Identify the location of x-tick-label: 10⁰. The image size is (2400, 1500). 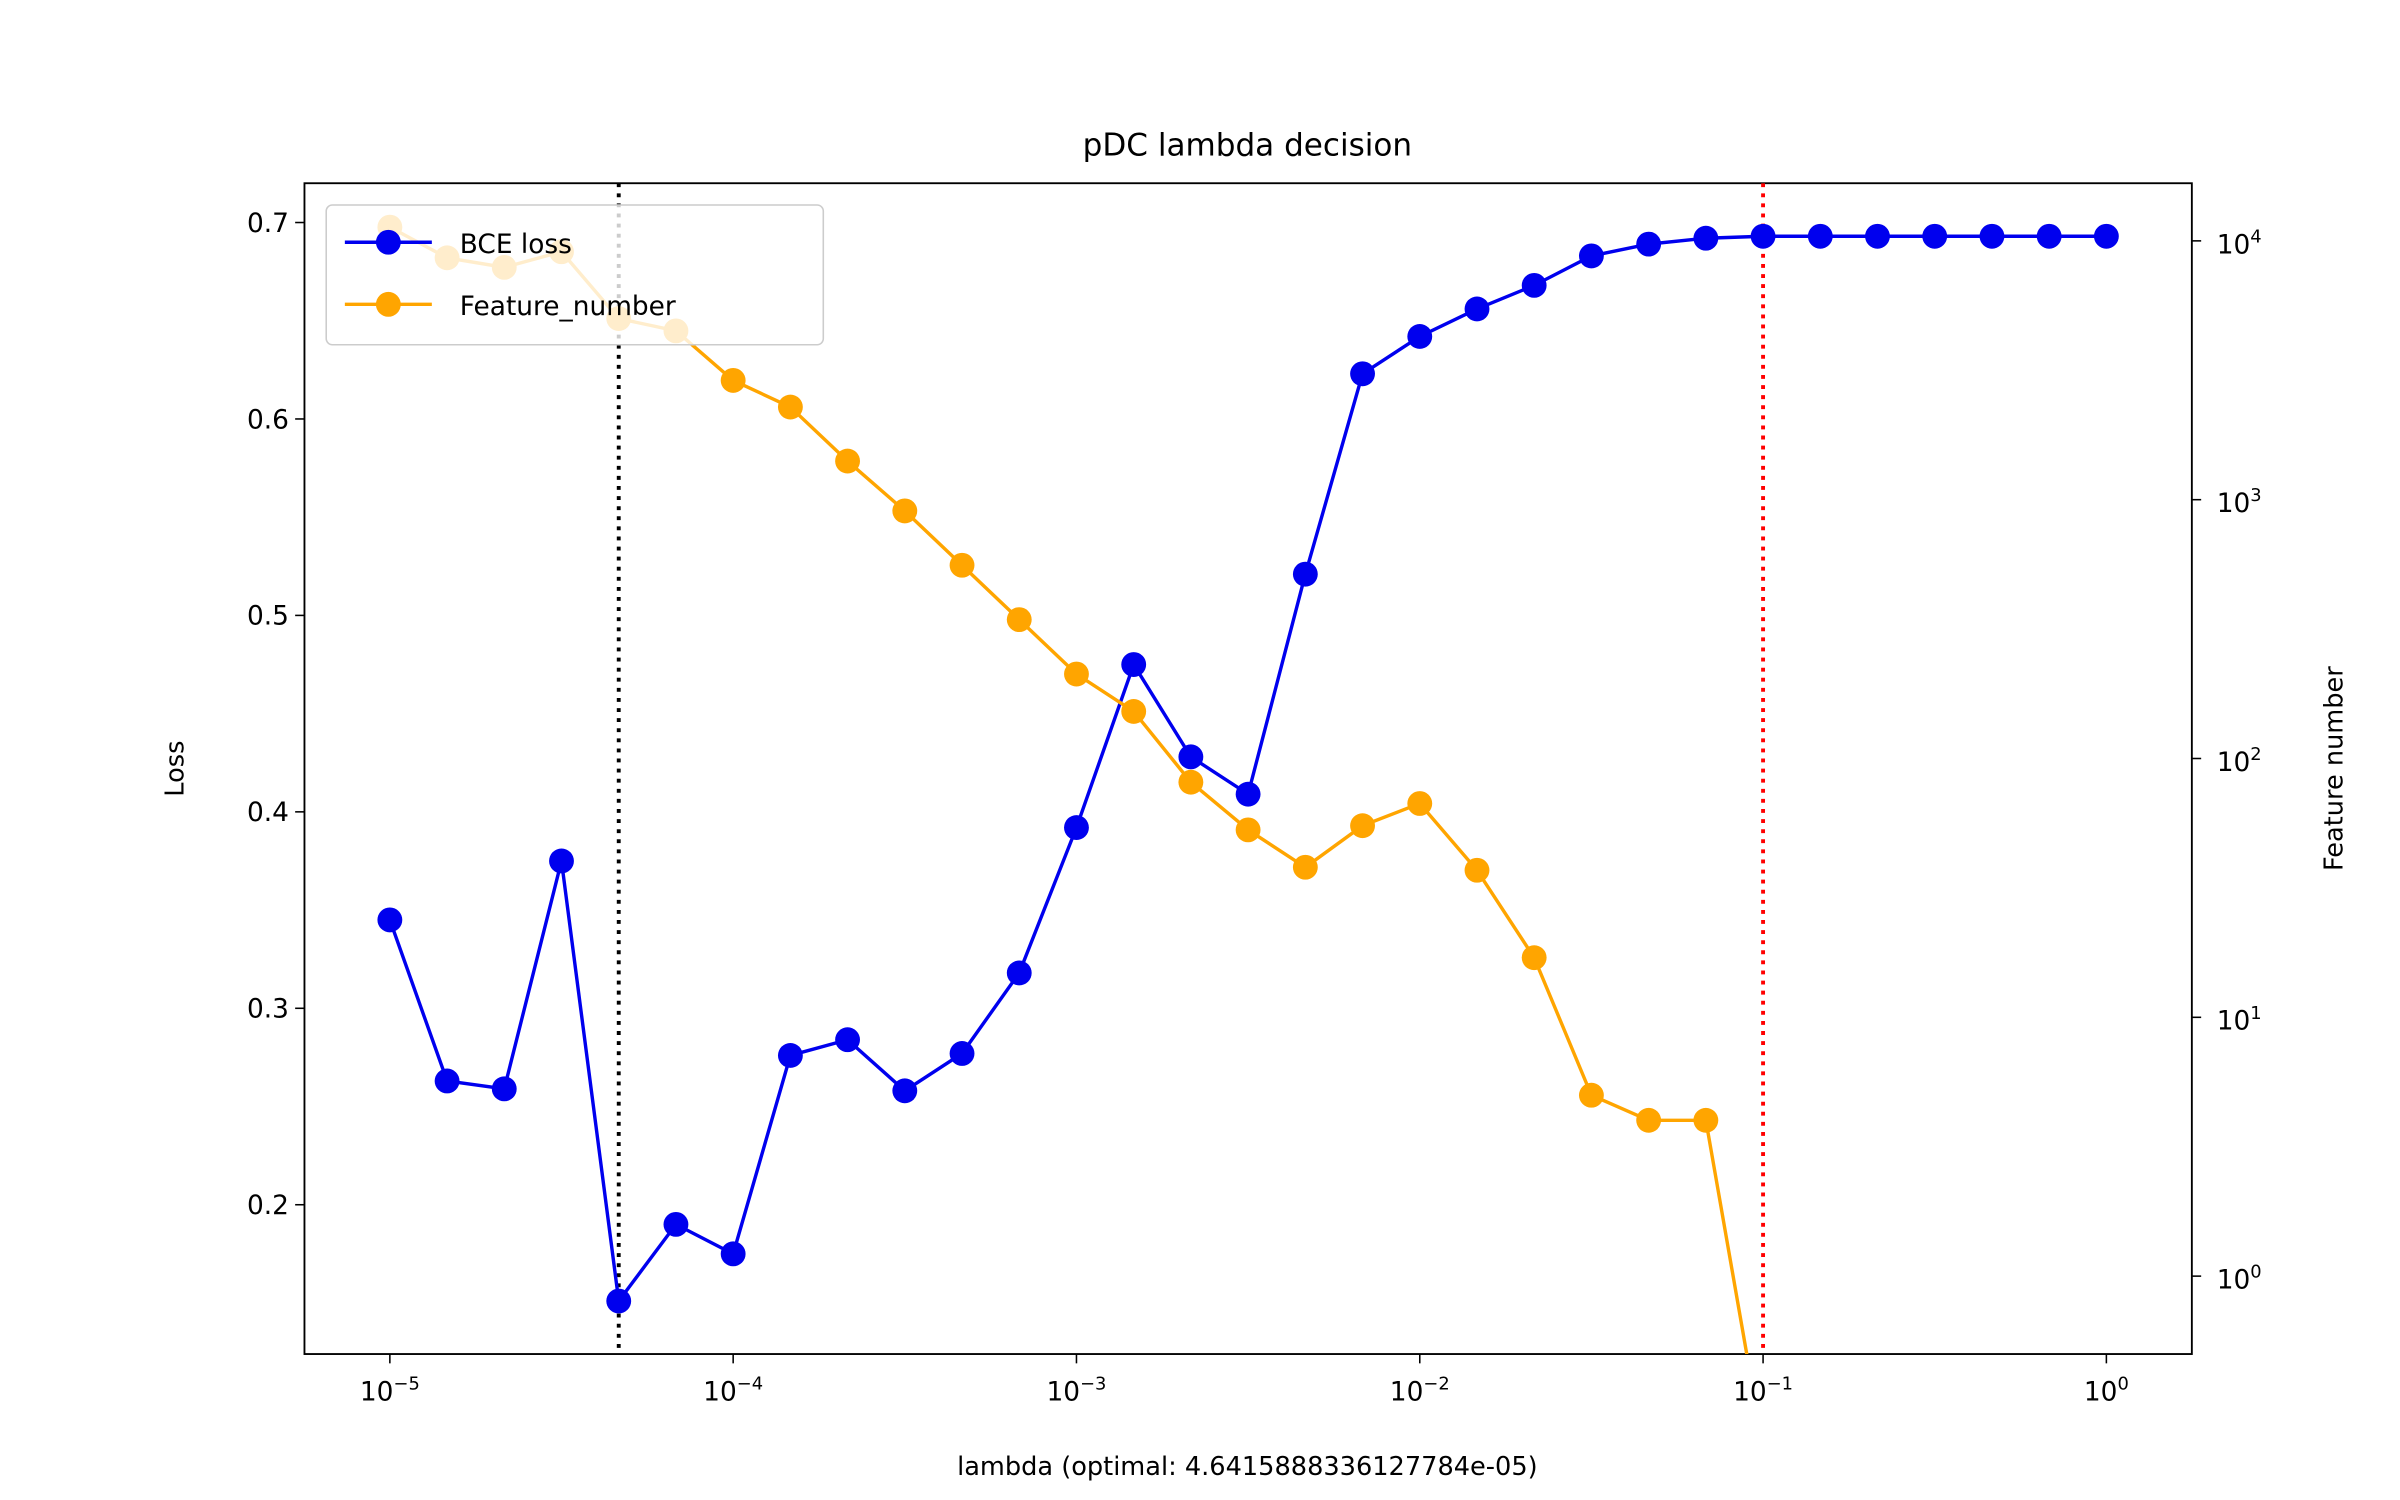
(2106, 1391).